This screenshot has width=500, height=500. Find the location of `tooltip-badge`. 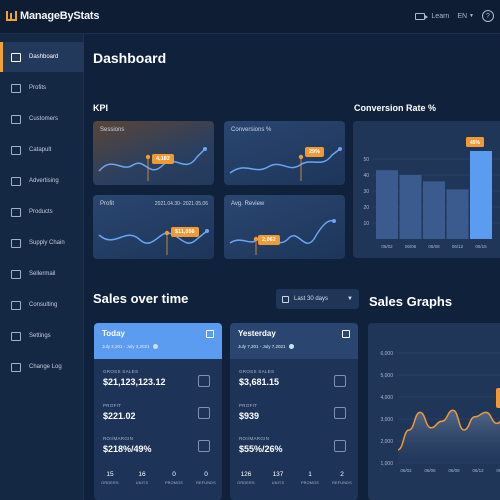

tooltip-badge is located at coordinates (498, 398).